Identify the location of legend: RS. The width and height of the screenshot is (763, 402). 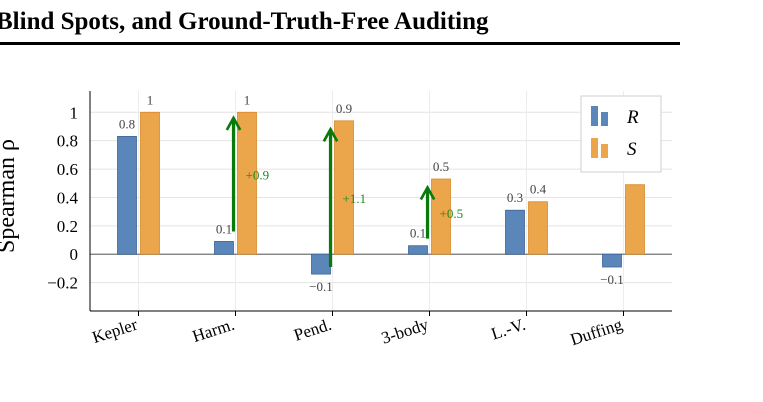
(621, 134).